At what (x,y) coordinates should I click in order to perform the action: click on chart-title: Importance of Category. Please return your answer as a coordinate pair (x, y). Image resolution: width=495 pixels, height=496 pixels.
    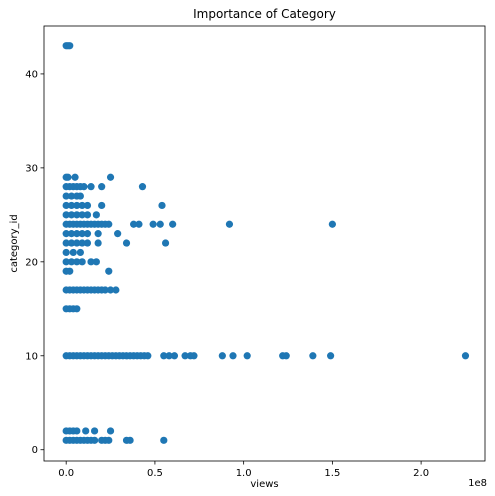
    Looking at the image, I should click on (264, 14).